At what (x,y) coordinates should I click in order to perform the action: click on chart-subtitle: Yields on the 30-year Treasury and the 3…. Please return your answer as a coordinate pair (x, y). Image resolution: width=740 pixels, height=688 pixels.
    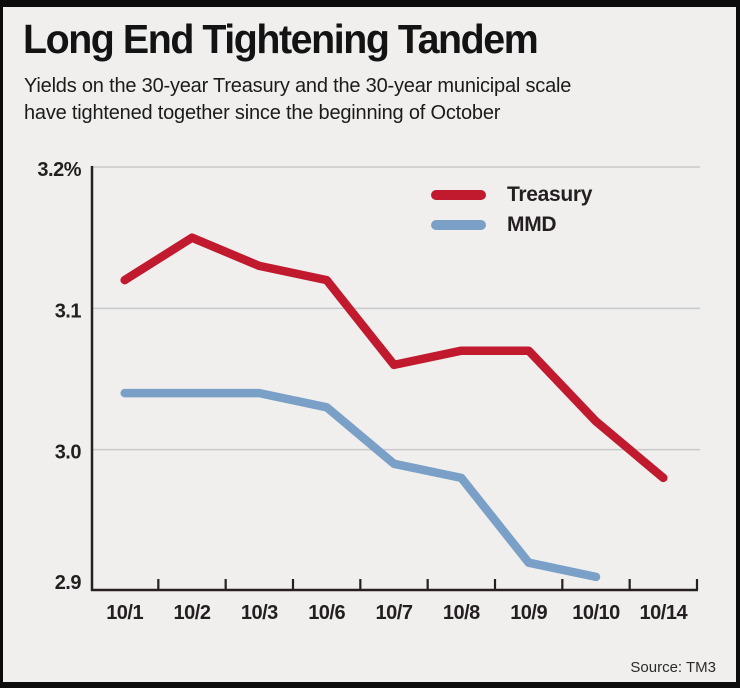
    Looking at the image, I should click on (297, 100).